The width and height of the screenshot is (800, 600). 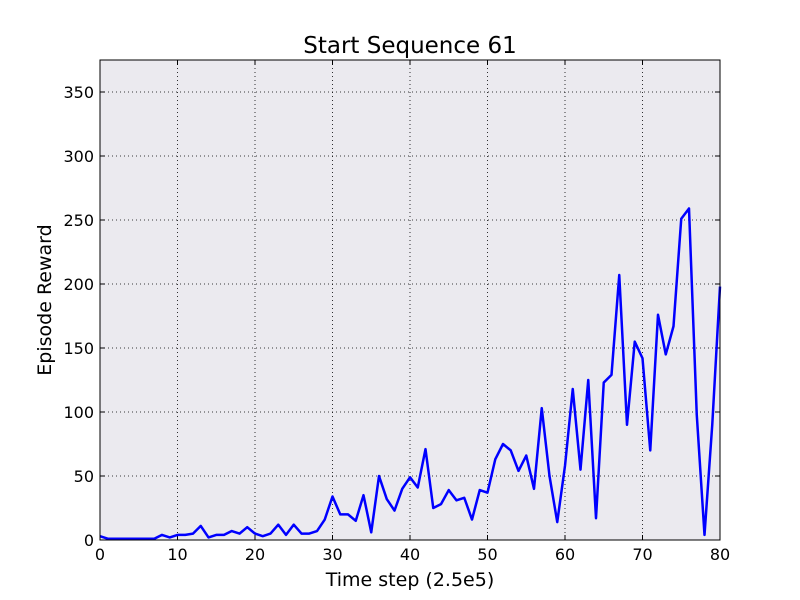 I want to click on y-tick-labels: 0 50 100 150 200 250 300 350, so click(x=78, y=316).